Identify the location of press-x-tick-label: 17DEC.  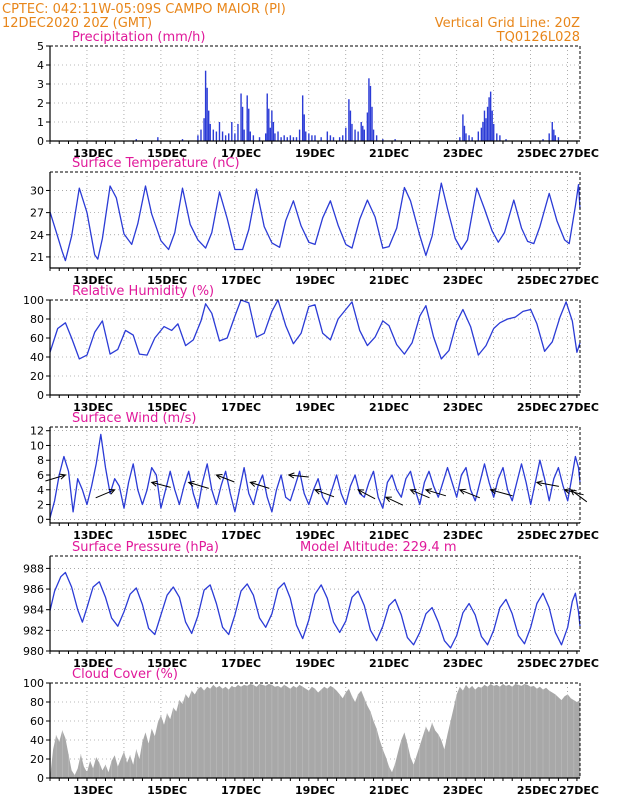
(241, 663).